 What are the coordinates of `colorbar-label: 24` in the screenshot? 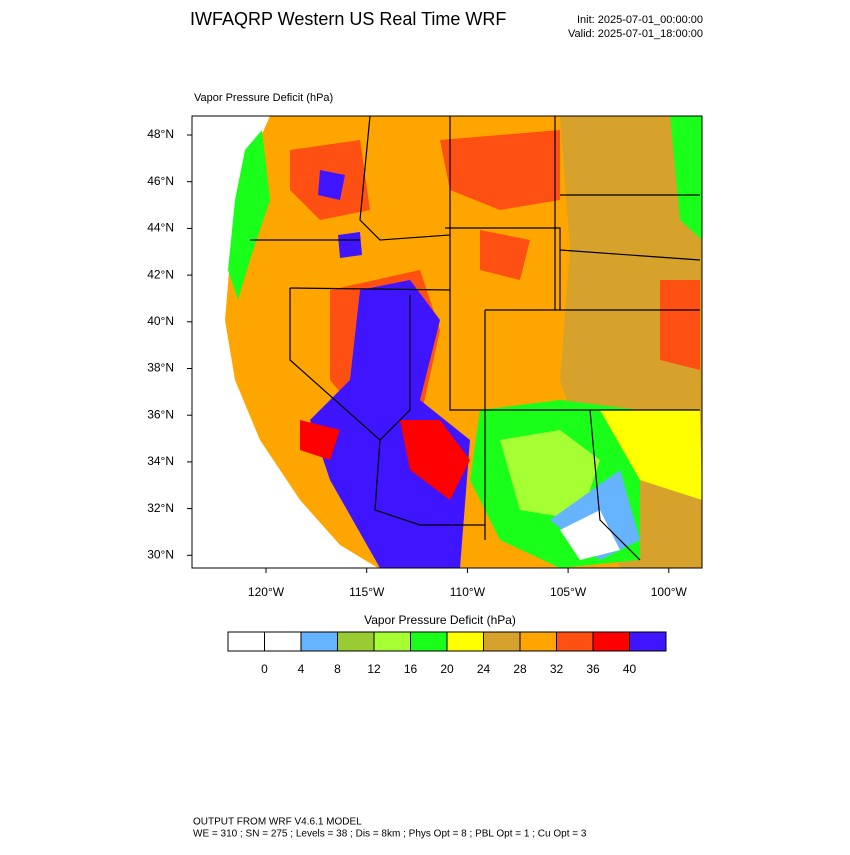 It's located at (484, 669).